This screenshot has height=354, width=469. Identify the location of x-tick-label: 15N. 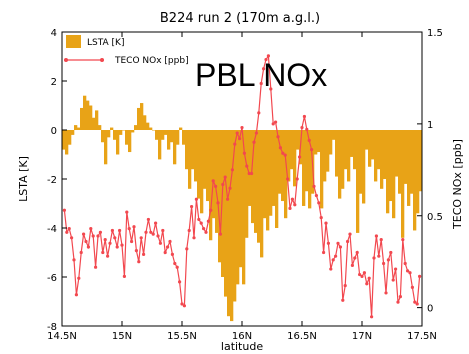
(122, 336).